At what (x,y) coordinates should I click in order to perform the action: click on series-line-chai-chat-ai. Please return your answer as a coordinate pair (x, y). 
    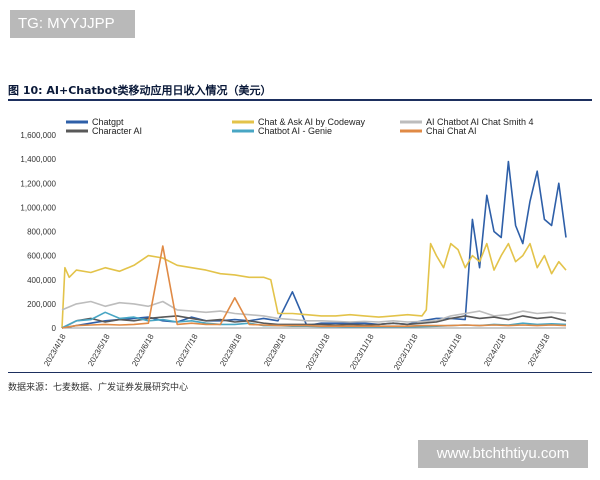
    Looking at the image, I should click on (314, 287).